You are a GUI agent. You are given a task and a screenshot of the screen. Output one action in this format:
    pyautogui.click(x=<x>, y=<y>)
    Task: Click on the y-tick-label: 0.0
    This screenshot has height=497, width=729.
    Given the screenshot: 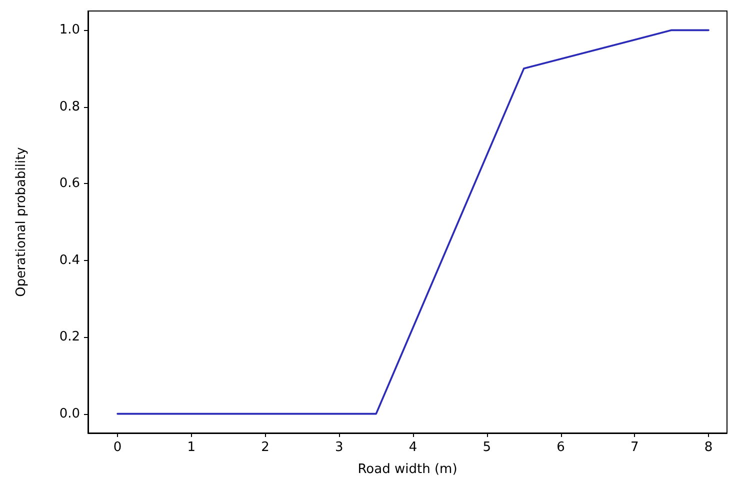 What is the action you would take?
    pyautogui.click(x=69, y=414)
    